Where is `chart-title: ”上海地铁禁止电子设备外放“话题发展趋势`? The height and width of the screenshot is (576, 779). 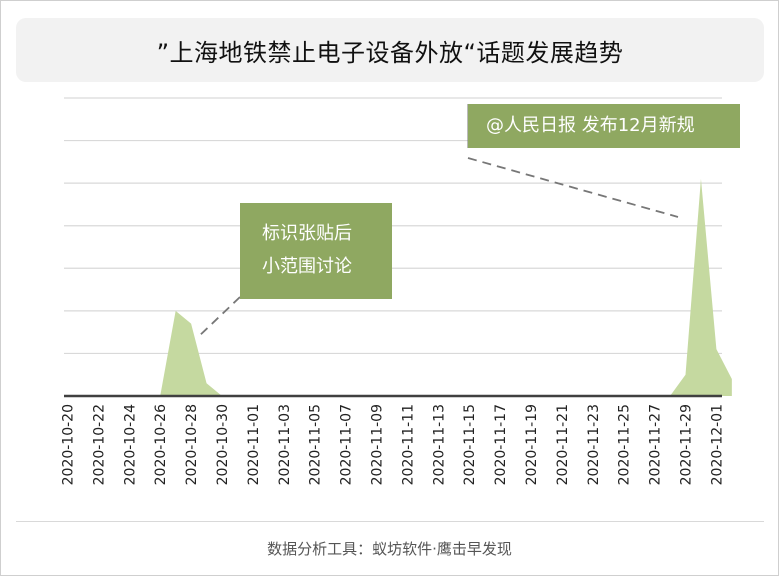 chart-title: ”上海地铁禁止电子设备外放“话题发展趋势 is located at coordinates (390, 52).